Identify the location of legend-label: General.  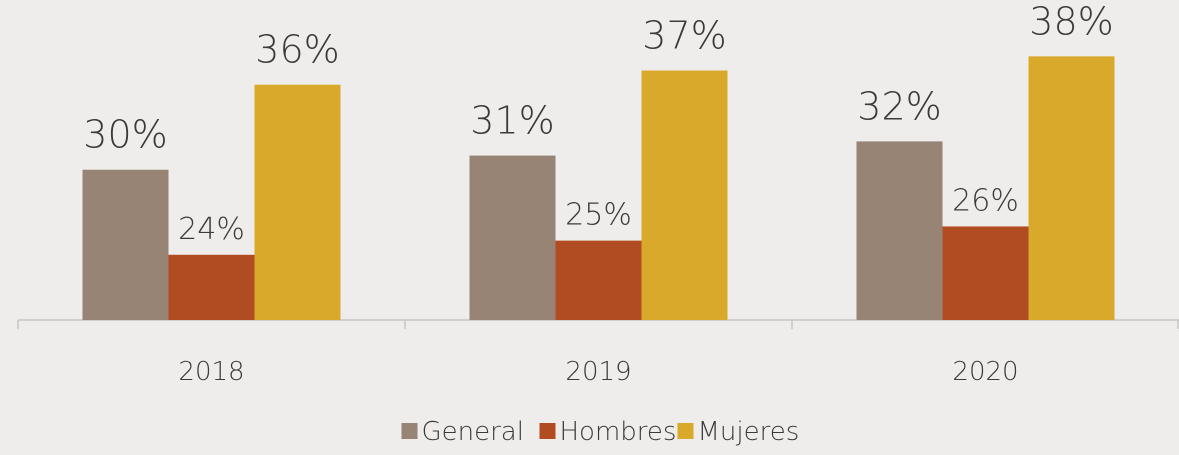
(473, 432).